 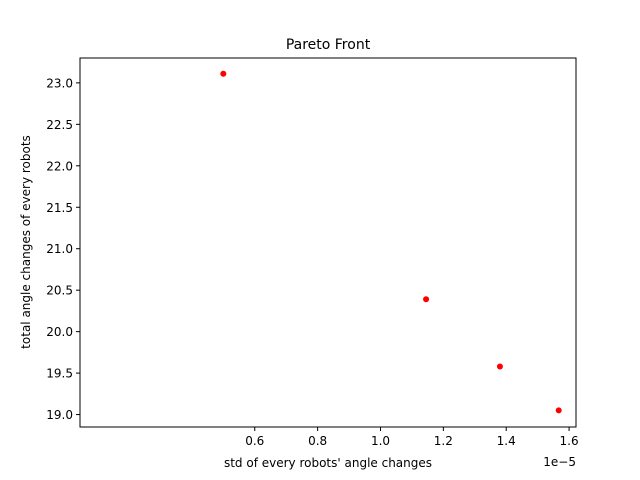 I want to click on y-tick-label: 21.0, so click(x=59, y=249).